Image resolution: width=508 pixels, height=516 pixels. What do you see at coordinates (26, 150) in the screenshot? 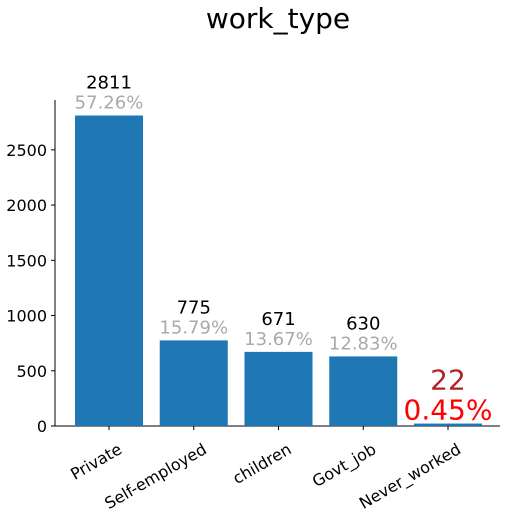
I see `y-tick-label: 2500` at bounding box center [26, 150].